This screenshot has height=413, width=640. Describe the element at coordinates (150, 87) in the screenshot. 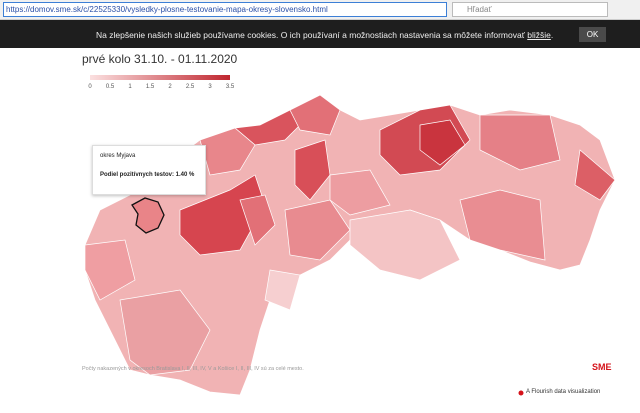

I see `legend-label: 1.5` at that location.